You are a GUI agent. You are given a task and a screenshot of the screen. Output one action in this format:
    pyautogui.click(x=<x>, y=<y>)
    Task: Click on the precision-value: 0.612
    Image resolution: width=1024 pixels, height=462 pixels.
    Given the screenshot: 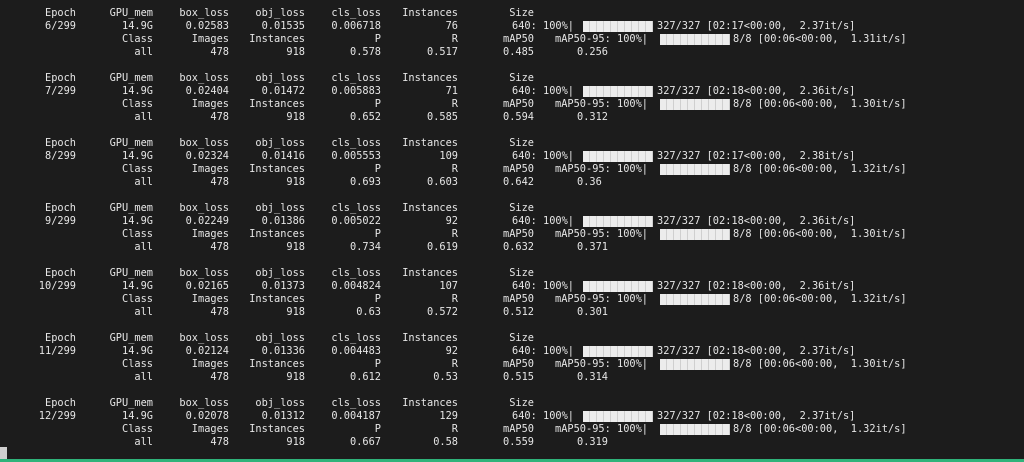 What is the action you would take?
    pyautogui.click(x=365, y=377)
    